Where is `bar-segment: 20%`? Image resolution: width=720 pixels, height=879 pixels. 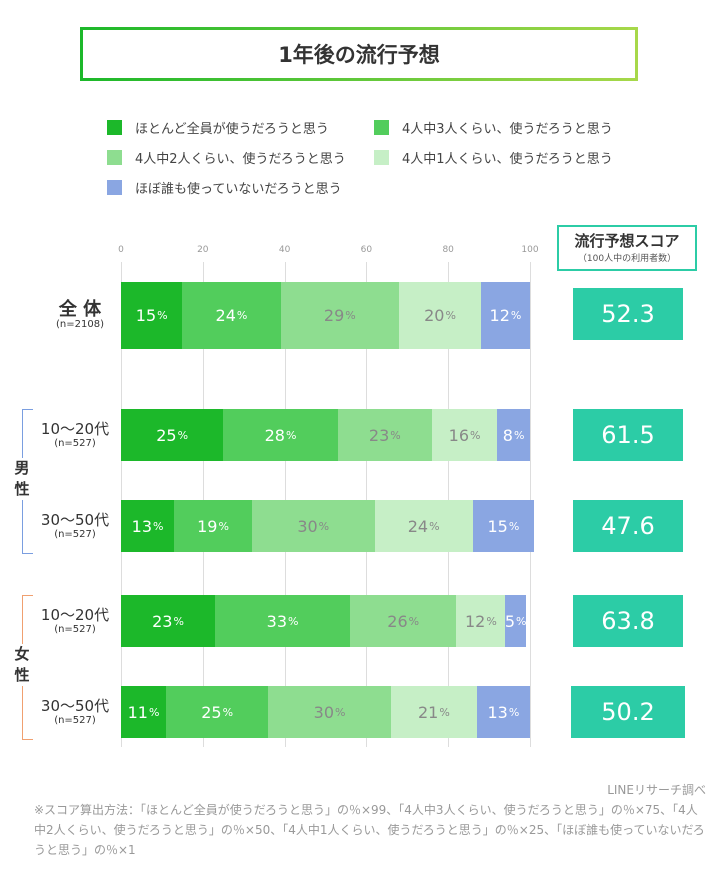
bar-segment: 20% is located at coordinates (440, 315).